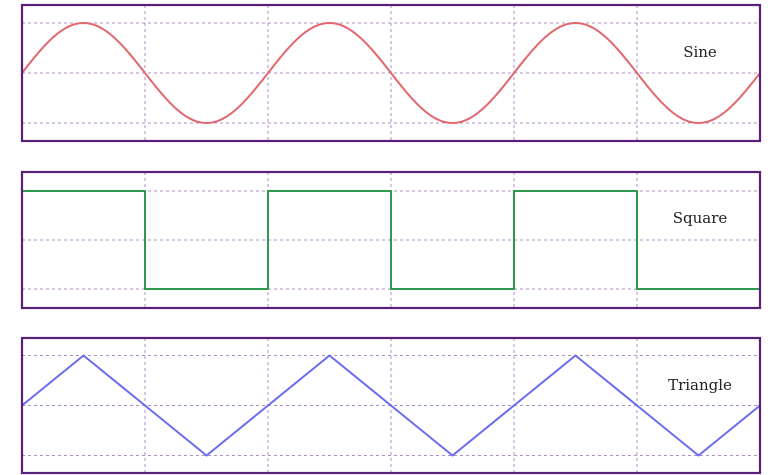 This screenshot has height=475, width=772. What do you see at coordinates (700, 52) in the screenshot?
I see `sine-label: Sine` at bounding box center [700, 52].